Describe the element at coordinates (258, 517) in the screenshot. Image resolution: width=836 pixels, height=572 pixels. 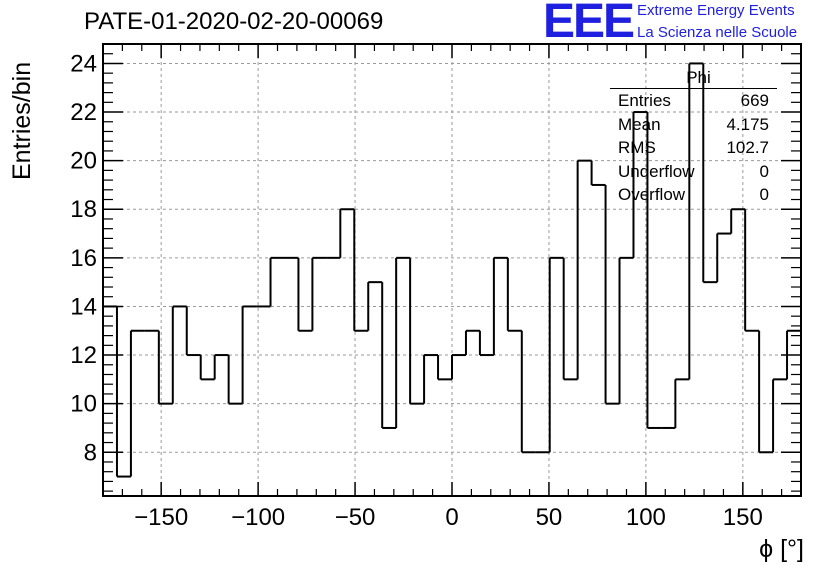
I see `x-tick-label: −100` at that location.